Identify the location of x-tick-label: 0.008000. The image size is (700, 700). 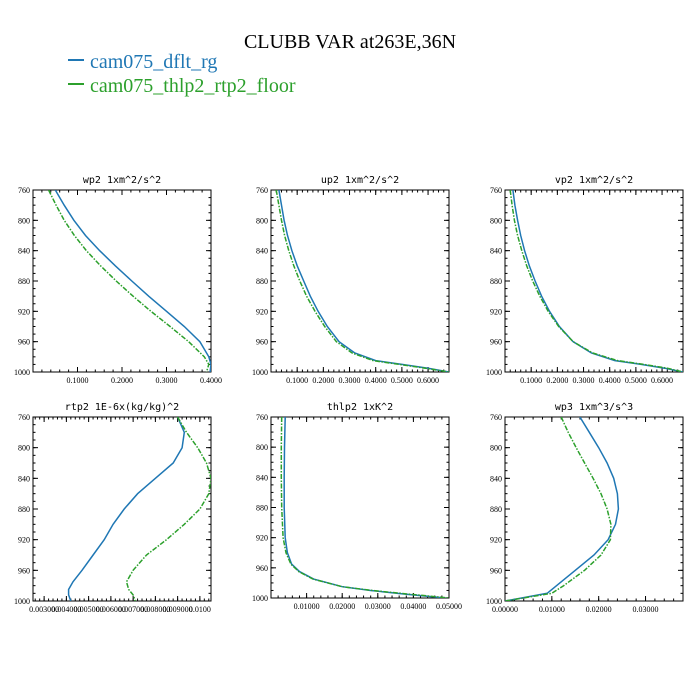
(155, 609).